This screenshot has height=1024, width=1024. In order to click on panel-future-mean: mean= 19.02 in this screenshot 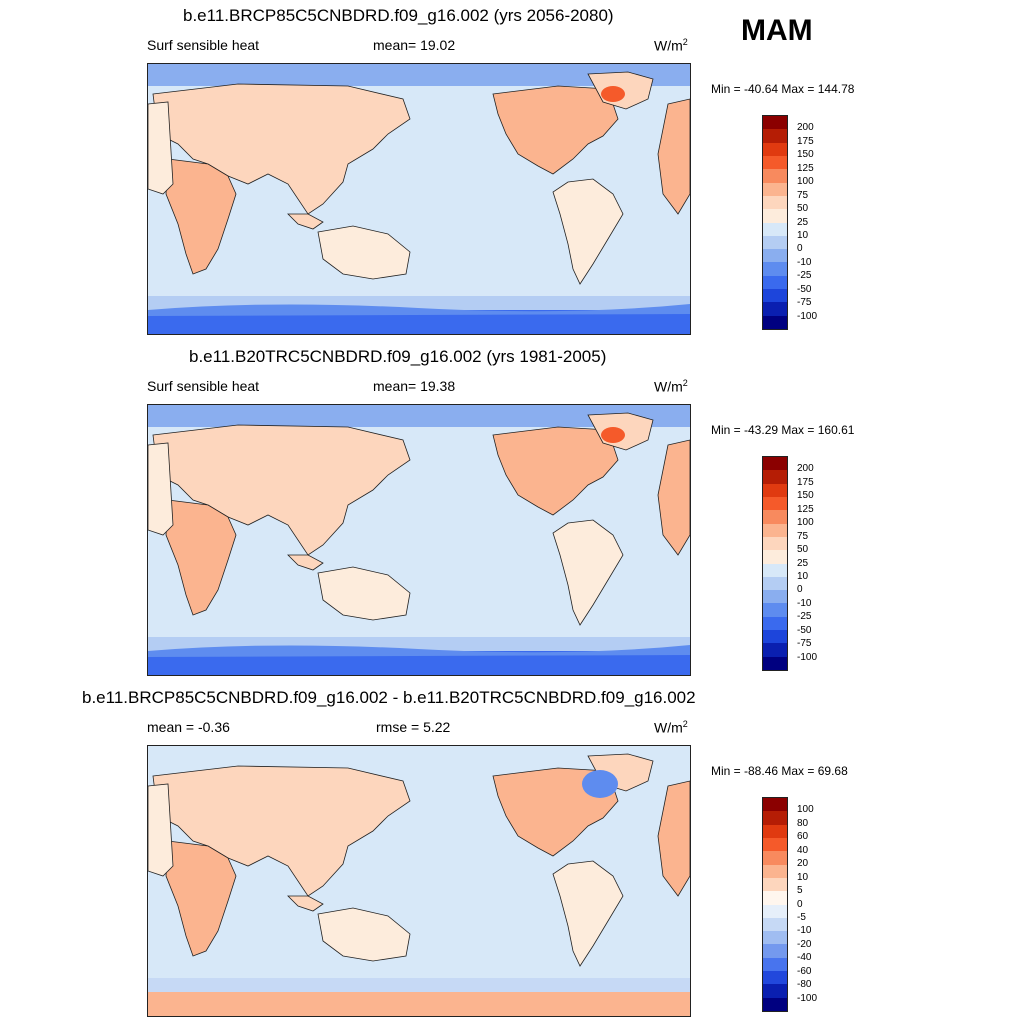, I will do `click(414, 45)`.